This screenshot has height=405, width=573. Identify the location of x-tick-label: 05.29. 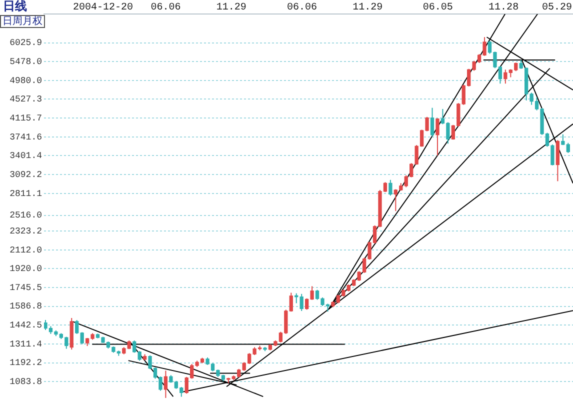
(557, 8).